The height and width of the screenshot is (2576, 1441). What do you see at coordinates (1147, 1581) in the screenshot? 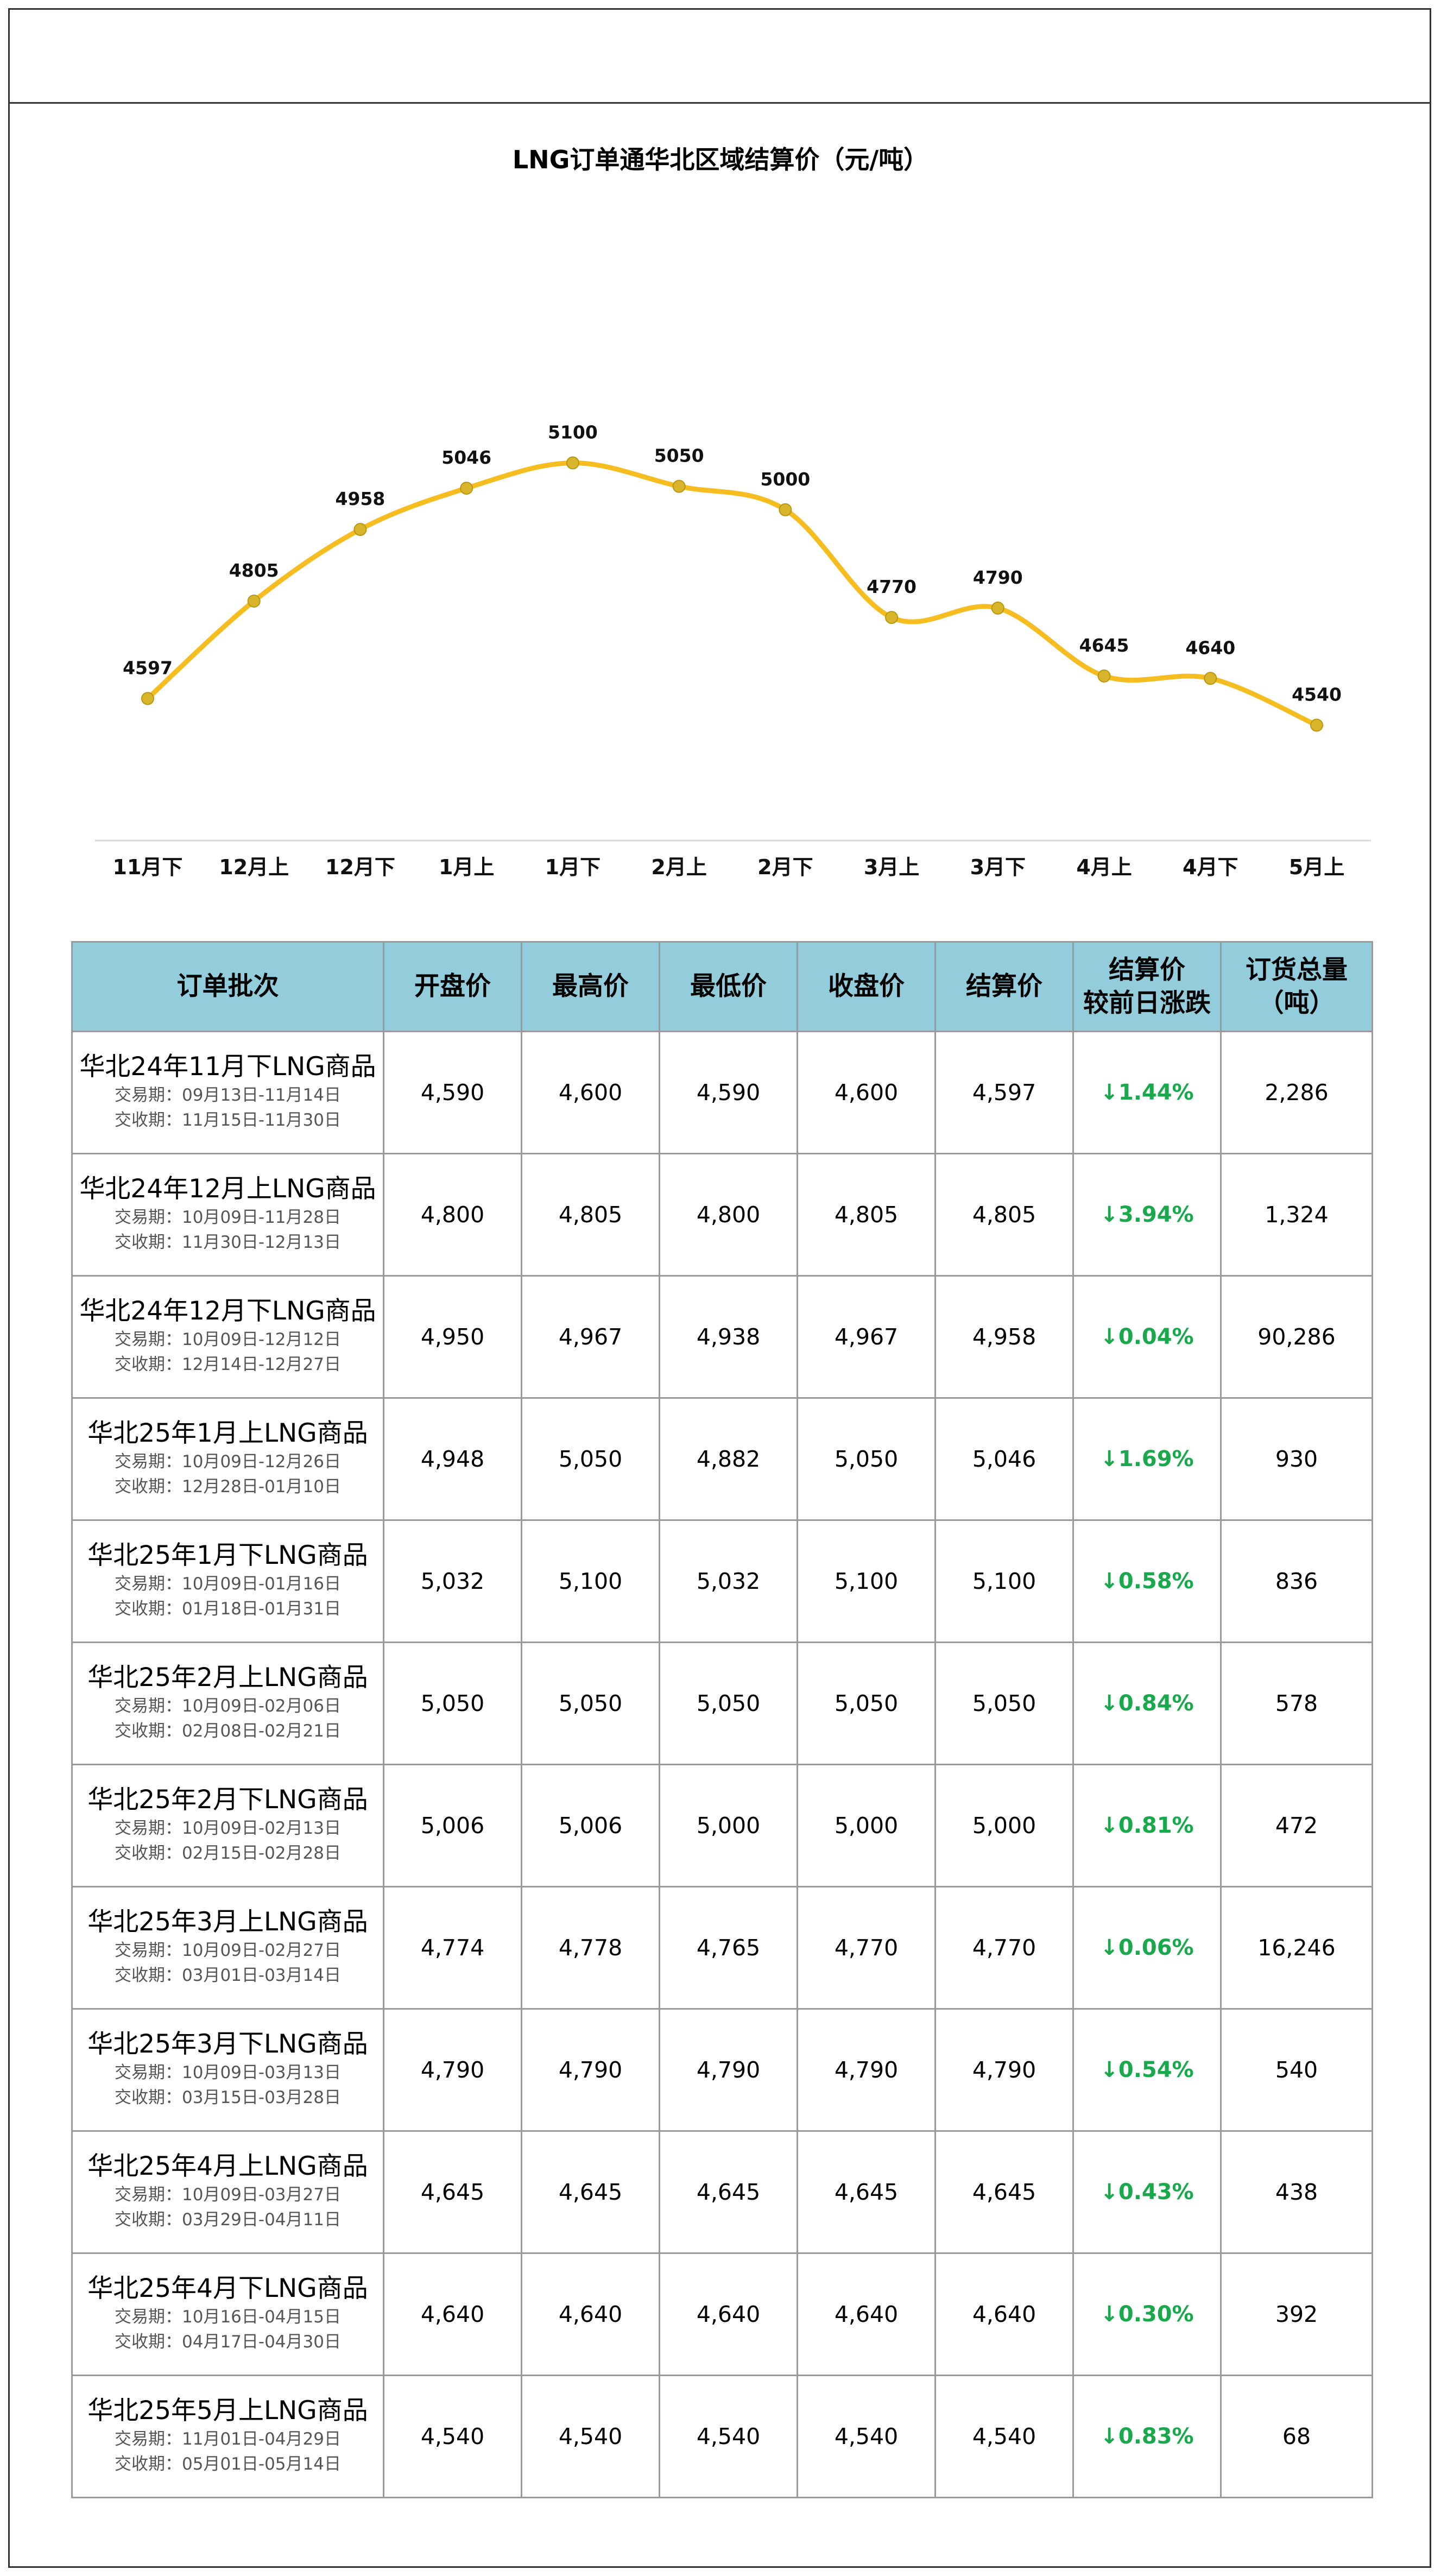
I see `change-cell: ↓0.58%` at bounding box center [1147, 1581].